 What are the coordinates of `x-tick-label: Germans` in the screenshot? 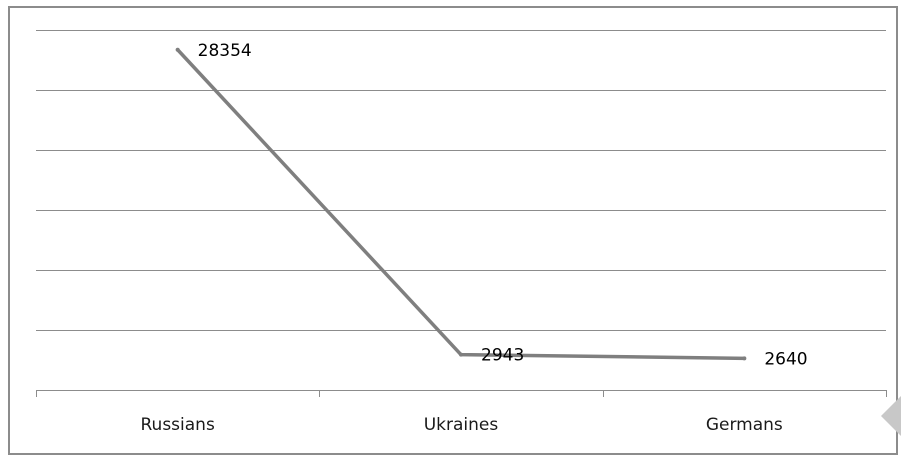 It's located at (744, 425).